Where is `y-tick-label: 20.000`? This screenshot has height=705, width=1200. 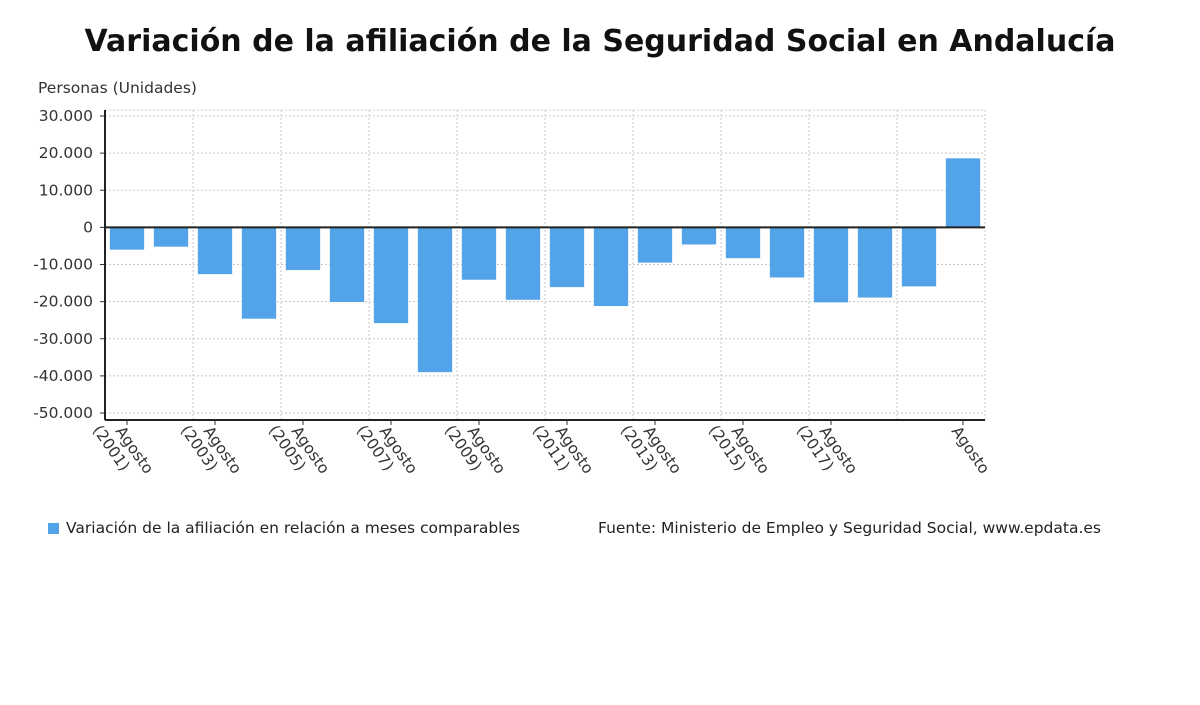 y-tick-label: 20.000 is located at coordinates (66, 153).